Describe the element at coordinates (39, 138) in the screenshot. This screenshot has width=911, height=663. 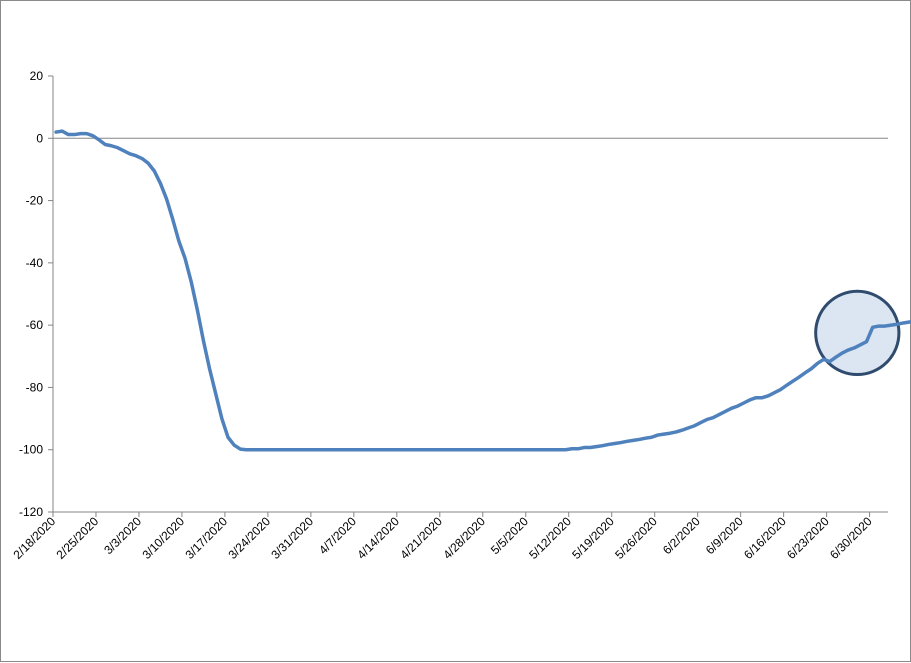
I see `y-tick-label: 0` at that location.